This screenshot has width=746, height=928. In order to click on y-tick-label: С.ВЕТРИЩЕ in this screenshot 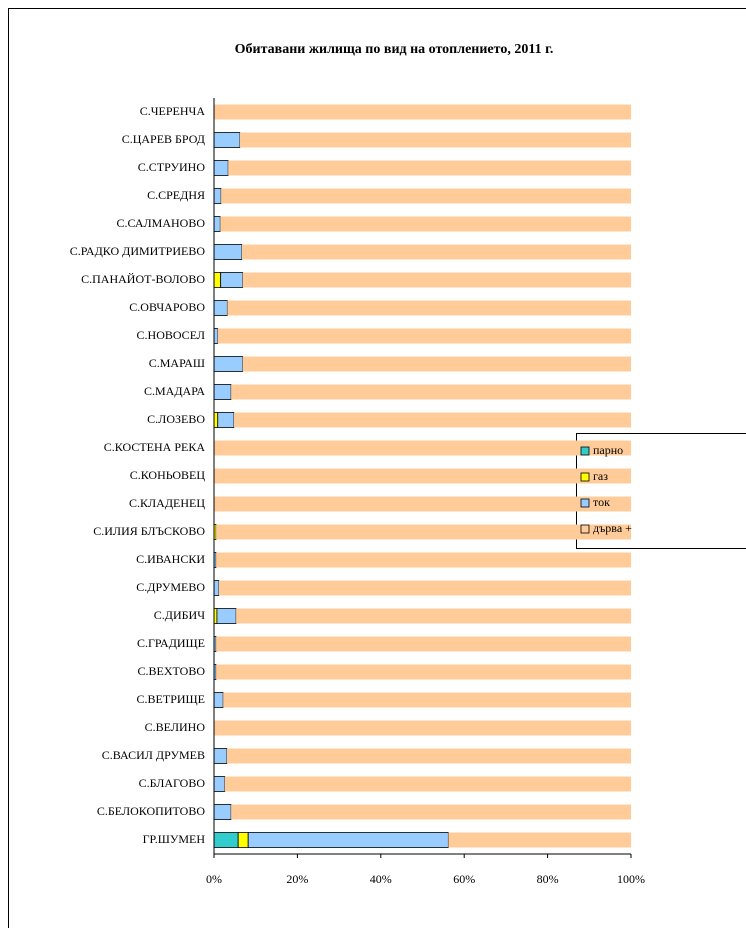, I will do `click(171, 699)`.